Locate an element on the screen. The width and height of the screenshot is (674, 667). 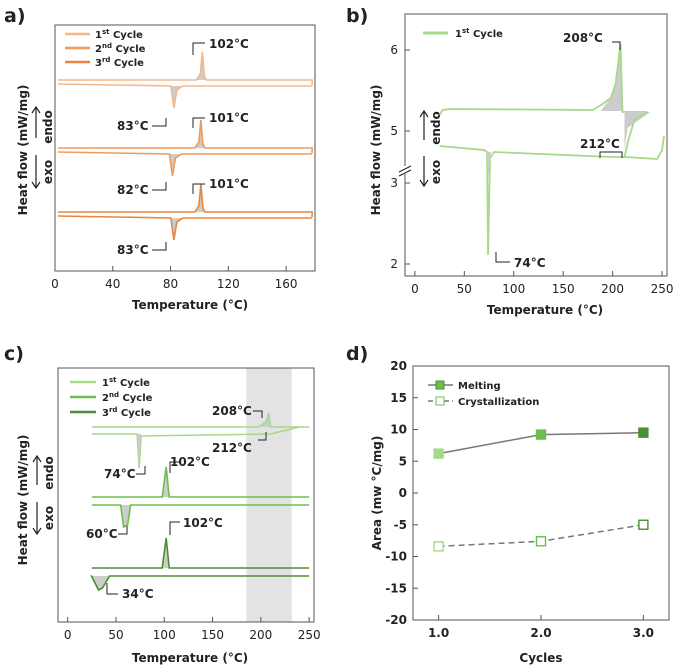
panel-c-xlabel: Temperature (°C) is located at coordinates (190, 658).